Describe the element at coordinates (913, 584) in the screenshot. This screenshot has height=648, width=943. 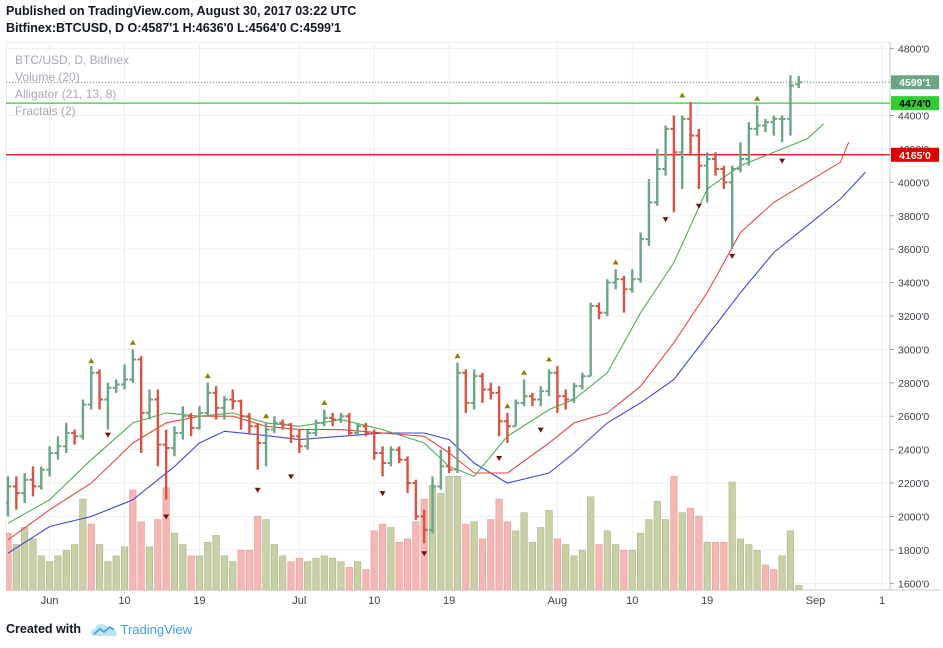
I see `price-tick-label: 1600'0` at that location.